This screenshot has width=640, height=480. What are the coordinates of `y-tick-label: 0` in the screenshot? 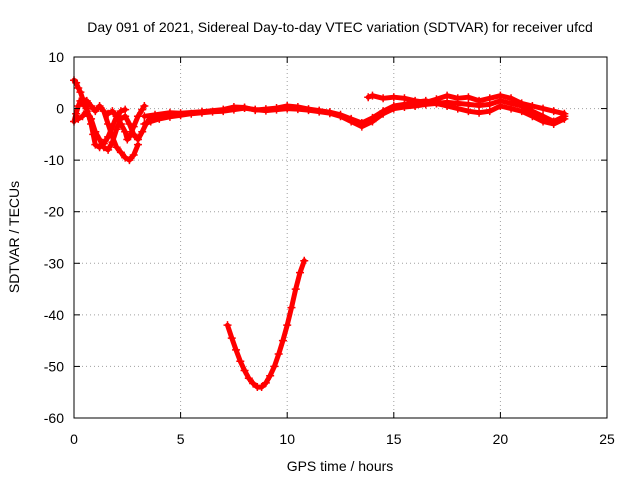 It's located at (60, 109).